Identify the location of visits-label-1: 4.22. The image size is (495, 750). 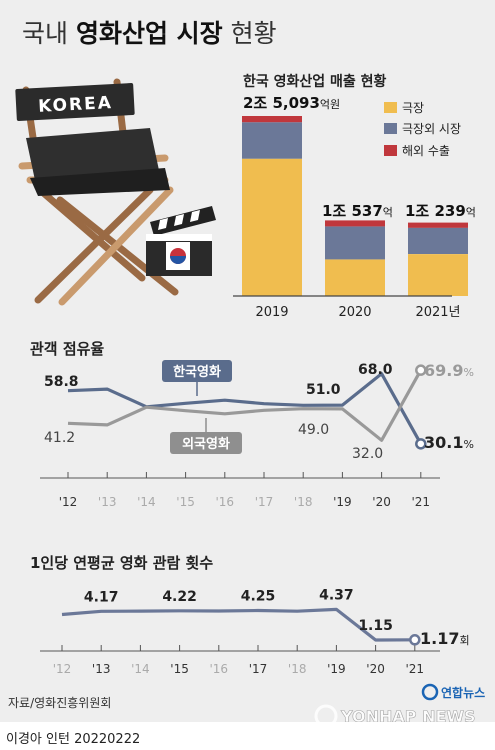
(179, 597).